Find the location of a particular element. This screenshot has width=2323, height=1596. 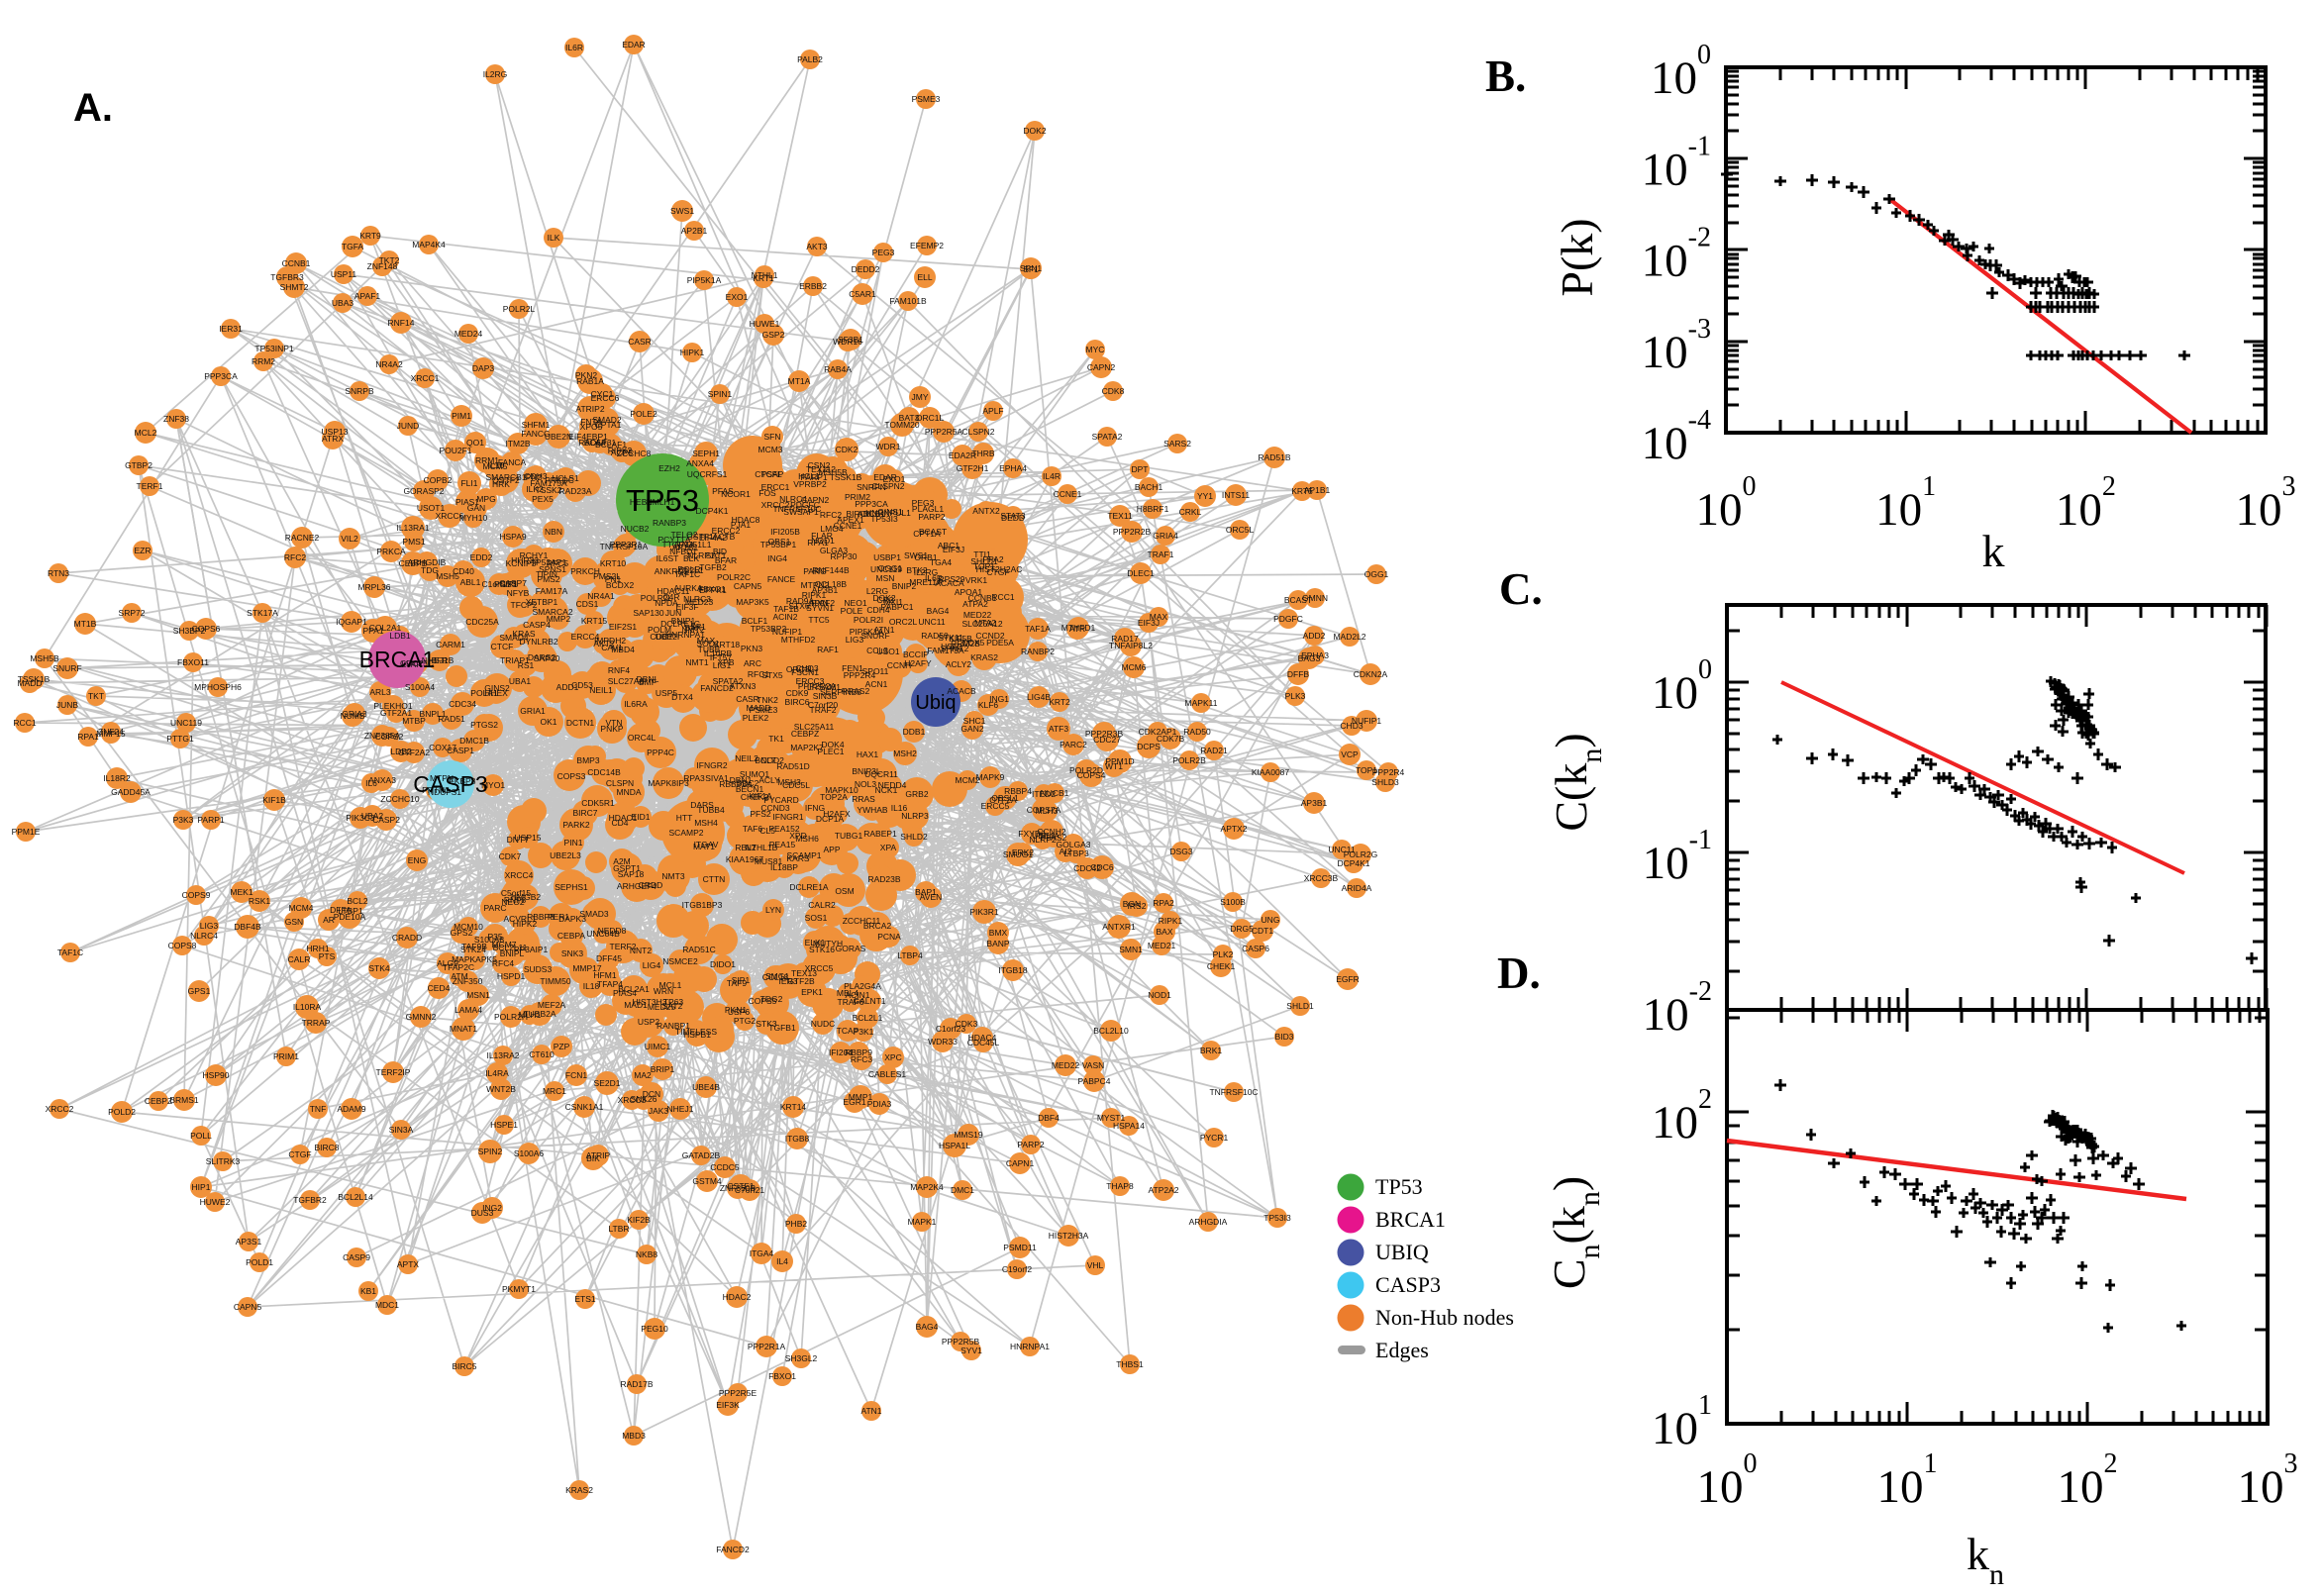

svg-text: TAF1A is located at coordinates (1038, 629).